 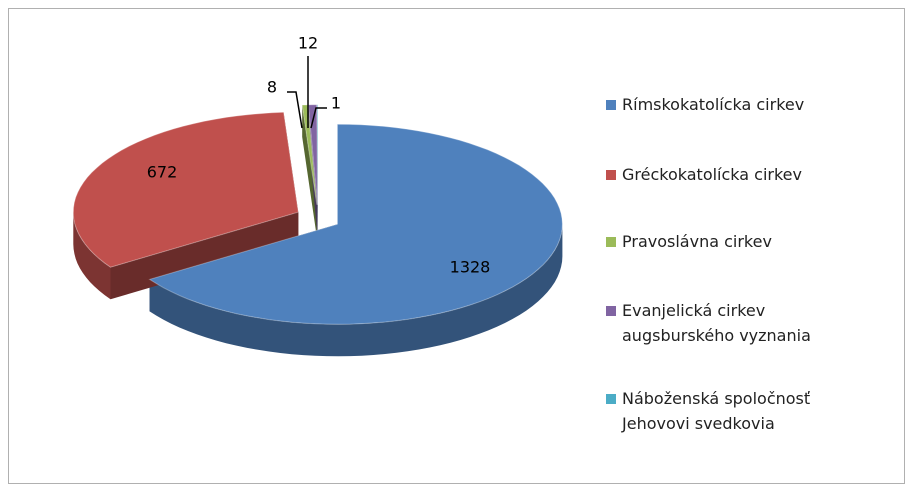 What do you see at coordinates (308, 43) in the screenshot?
I see `data-label: 12` at bounding box center [308, 43].